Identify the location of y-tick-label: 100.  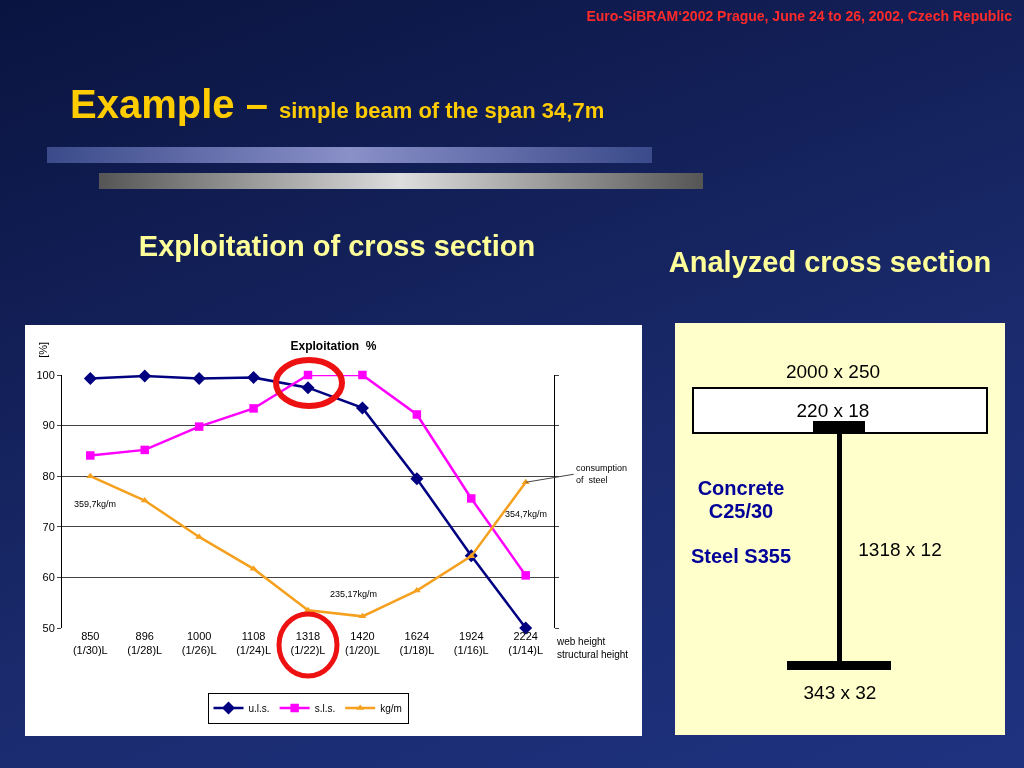
(45, 374).